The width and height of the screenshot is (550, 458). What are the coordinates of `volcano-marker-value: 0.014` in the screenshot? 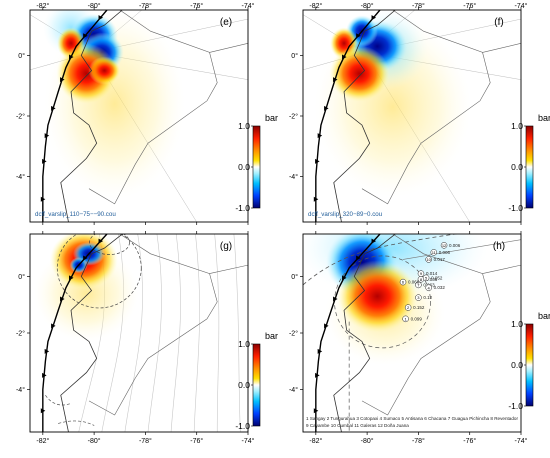 It's located at (432, 273).